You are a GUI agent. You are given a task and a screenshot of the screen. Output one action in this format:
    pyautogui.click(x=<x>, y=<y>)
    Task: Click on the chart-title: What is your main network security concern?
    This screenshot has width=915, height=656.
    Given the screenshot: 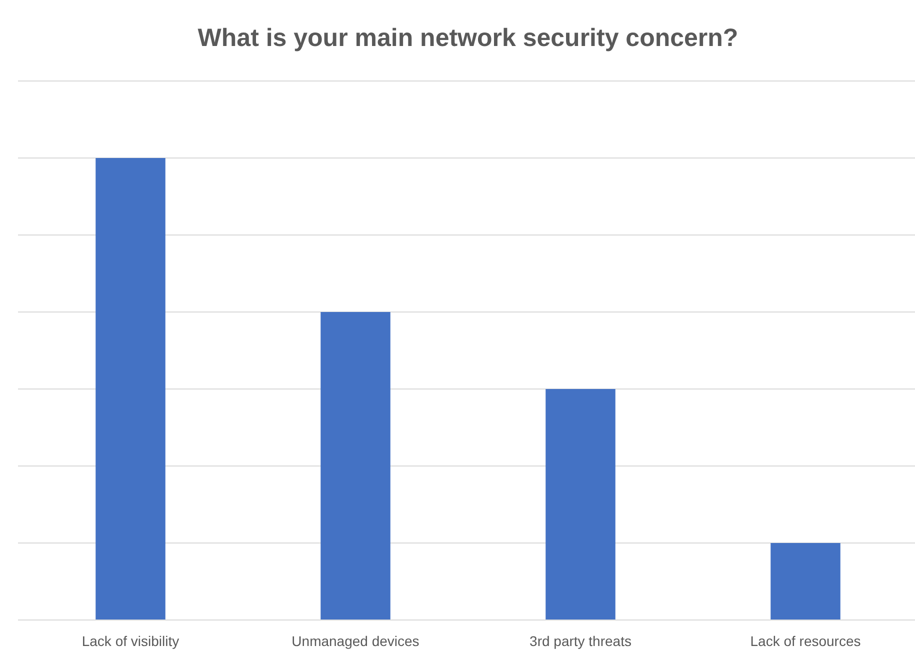 What is the action you would take?
    pyautogui.click(x=468, y=38)
    